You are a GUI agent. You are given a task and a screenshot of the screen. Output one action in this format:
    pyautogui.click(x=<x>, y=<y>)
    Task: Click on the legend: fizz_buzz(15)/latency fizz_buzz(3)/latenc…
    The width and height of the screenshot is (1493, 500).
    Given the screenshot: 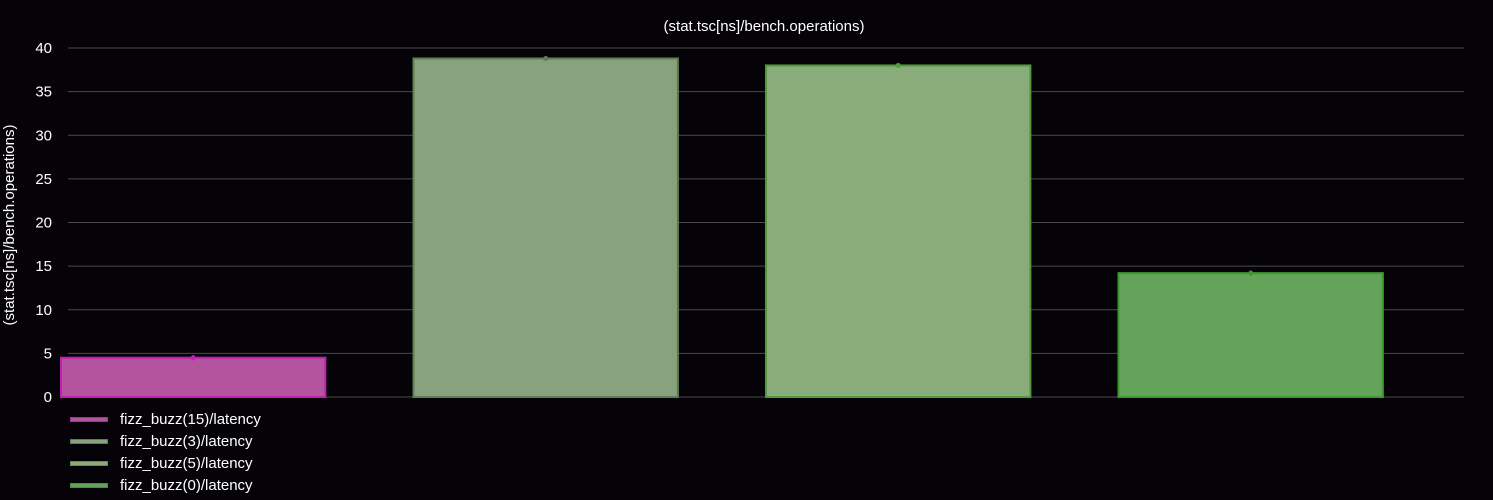 What is the action you would take?
    pyautogui.click(x=165, y=452)
    